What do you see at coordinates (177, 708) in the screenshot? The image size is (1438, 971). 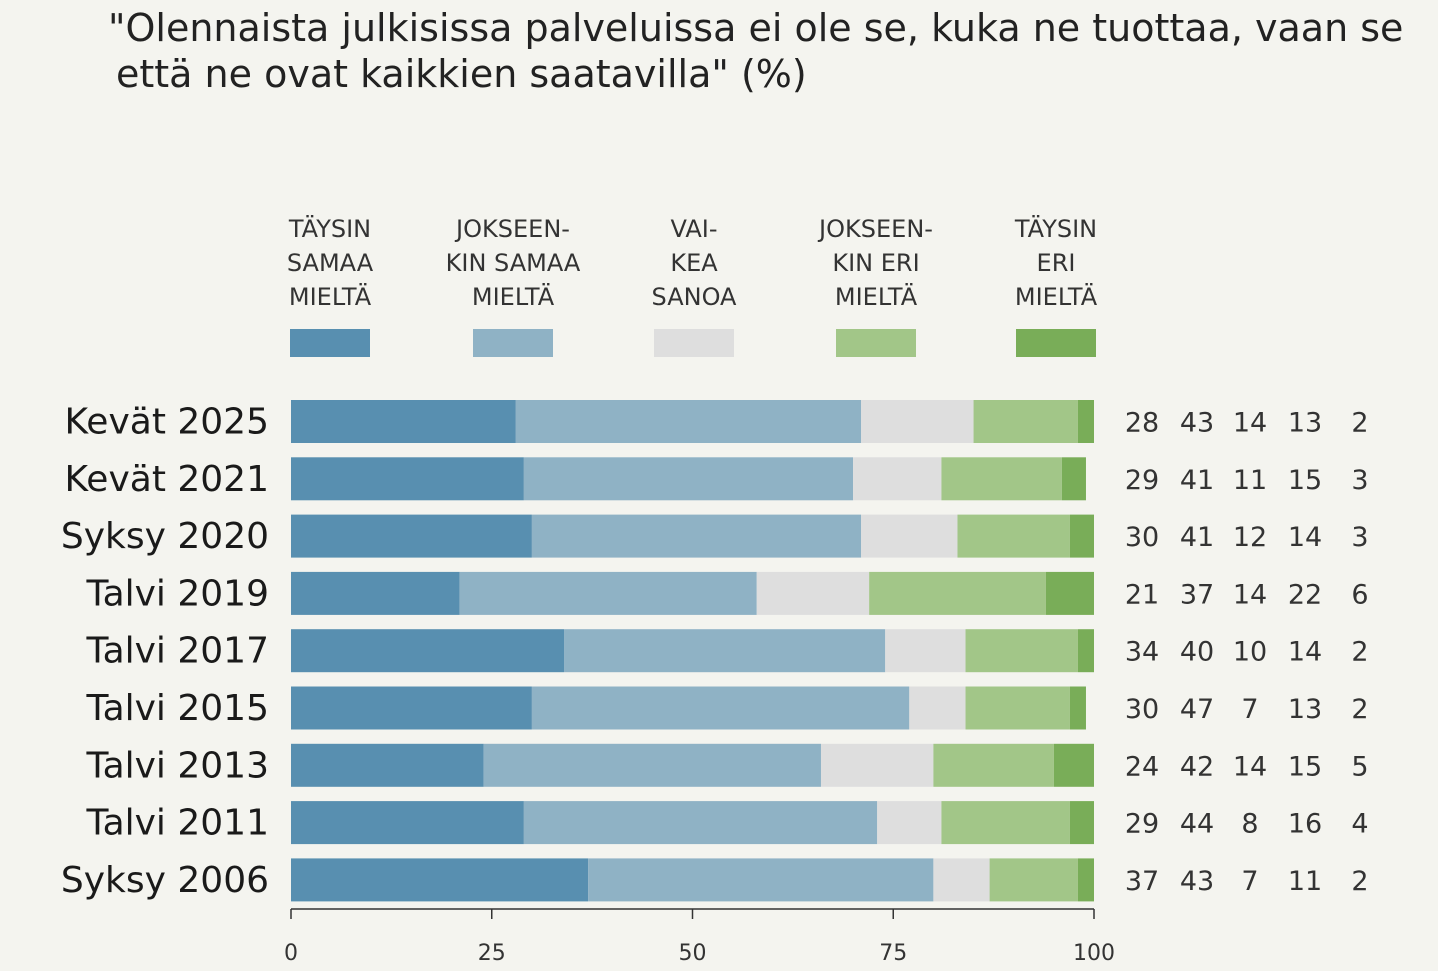 I see `row-label: Talvi 2015` at bounding box center [177, 708].